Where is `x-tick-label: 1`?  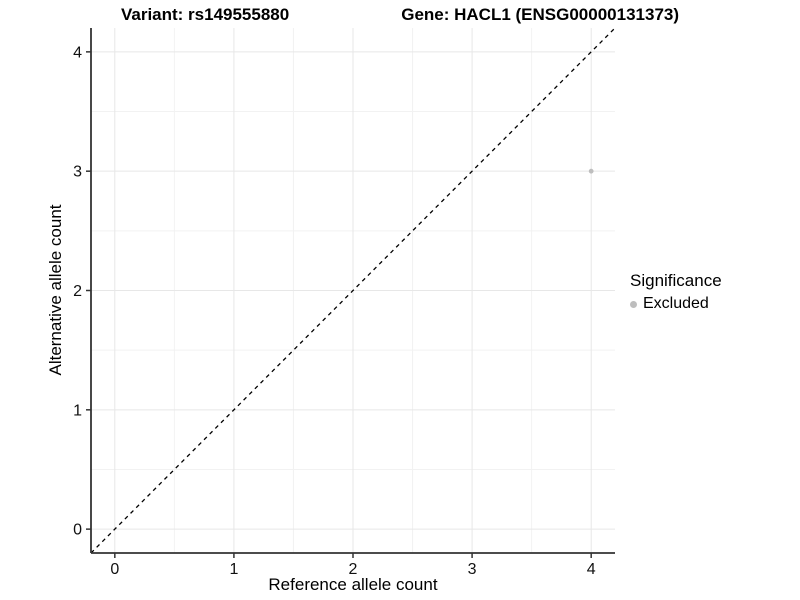 x-tick-label: 1 is located at coordinates (233, 569).